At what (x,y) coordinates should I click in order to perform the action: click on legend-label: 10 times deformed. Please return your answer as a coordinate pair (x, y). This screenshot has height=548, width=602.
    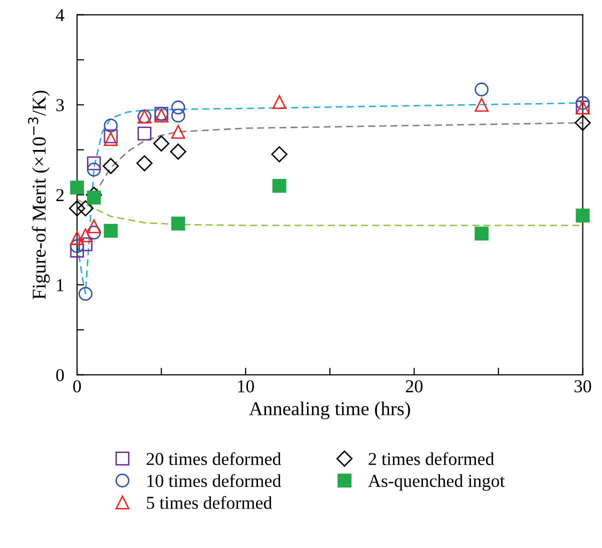
    Looking at the image, I should click on (214, 481).